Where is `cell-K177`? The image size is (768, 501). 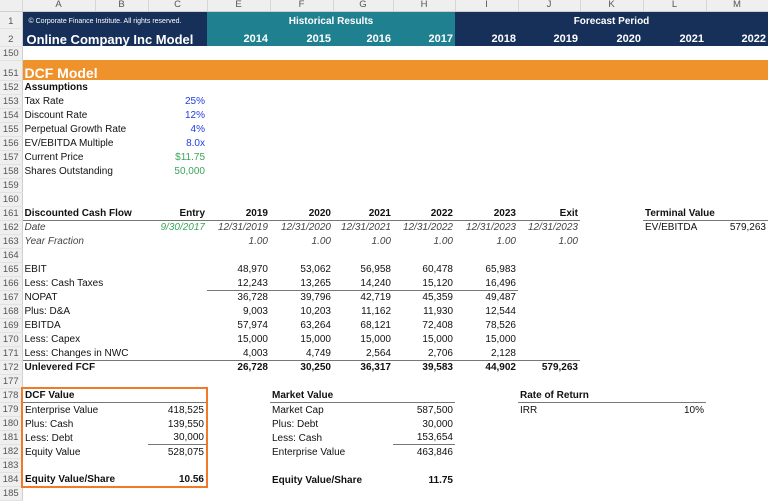 cell-K177 is located at coordinates (611, 381).